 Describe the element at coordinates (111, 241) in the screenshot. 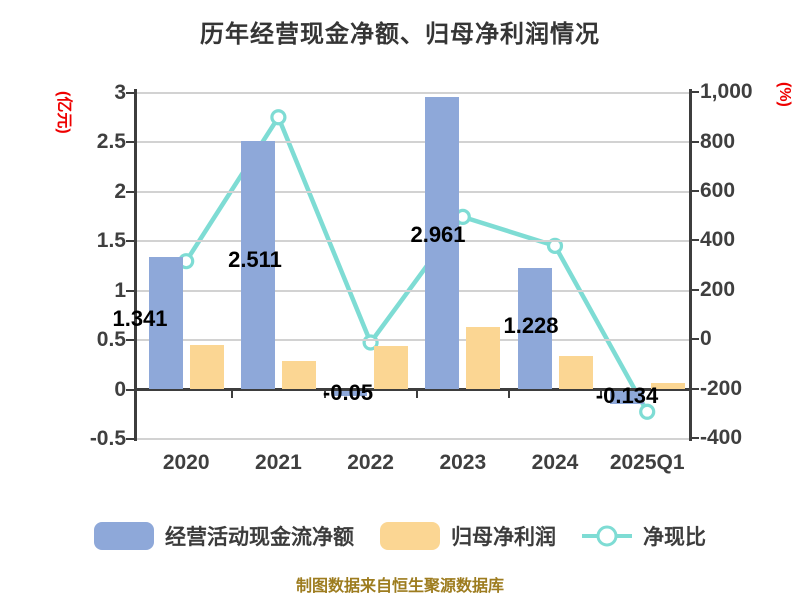

I see `left-axis-tick-label: 1.5` at that location.